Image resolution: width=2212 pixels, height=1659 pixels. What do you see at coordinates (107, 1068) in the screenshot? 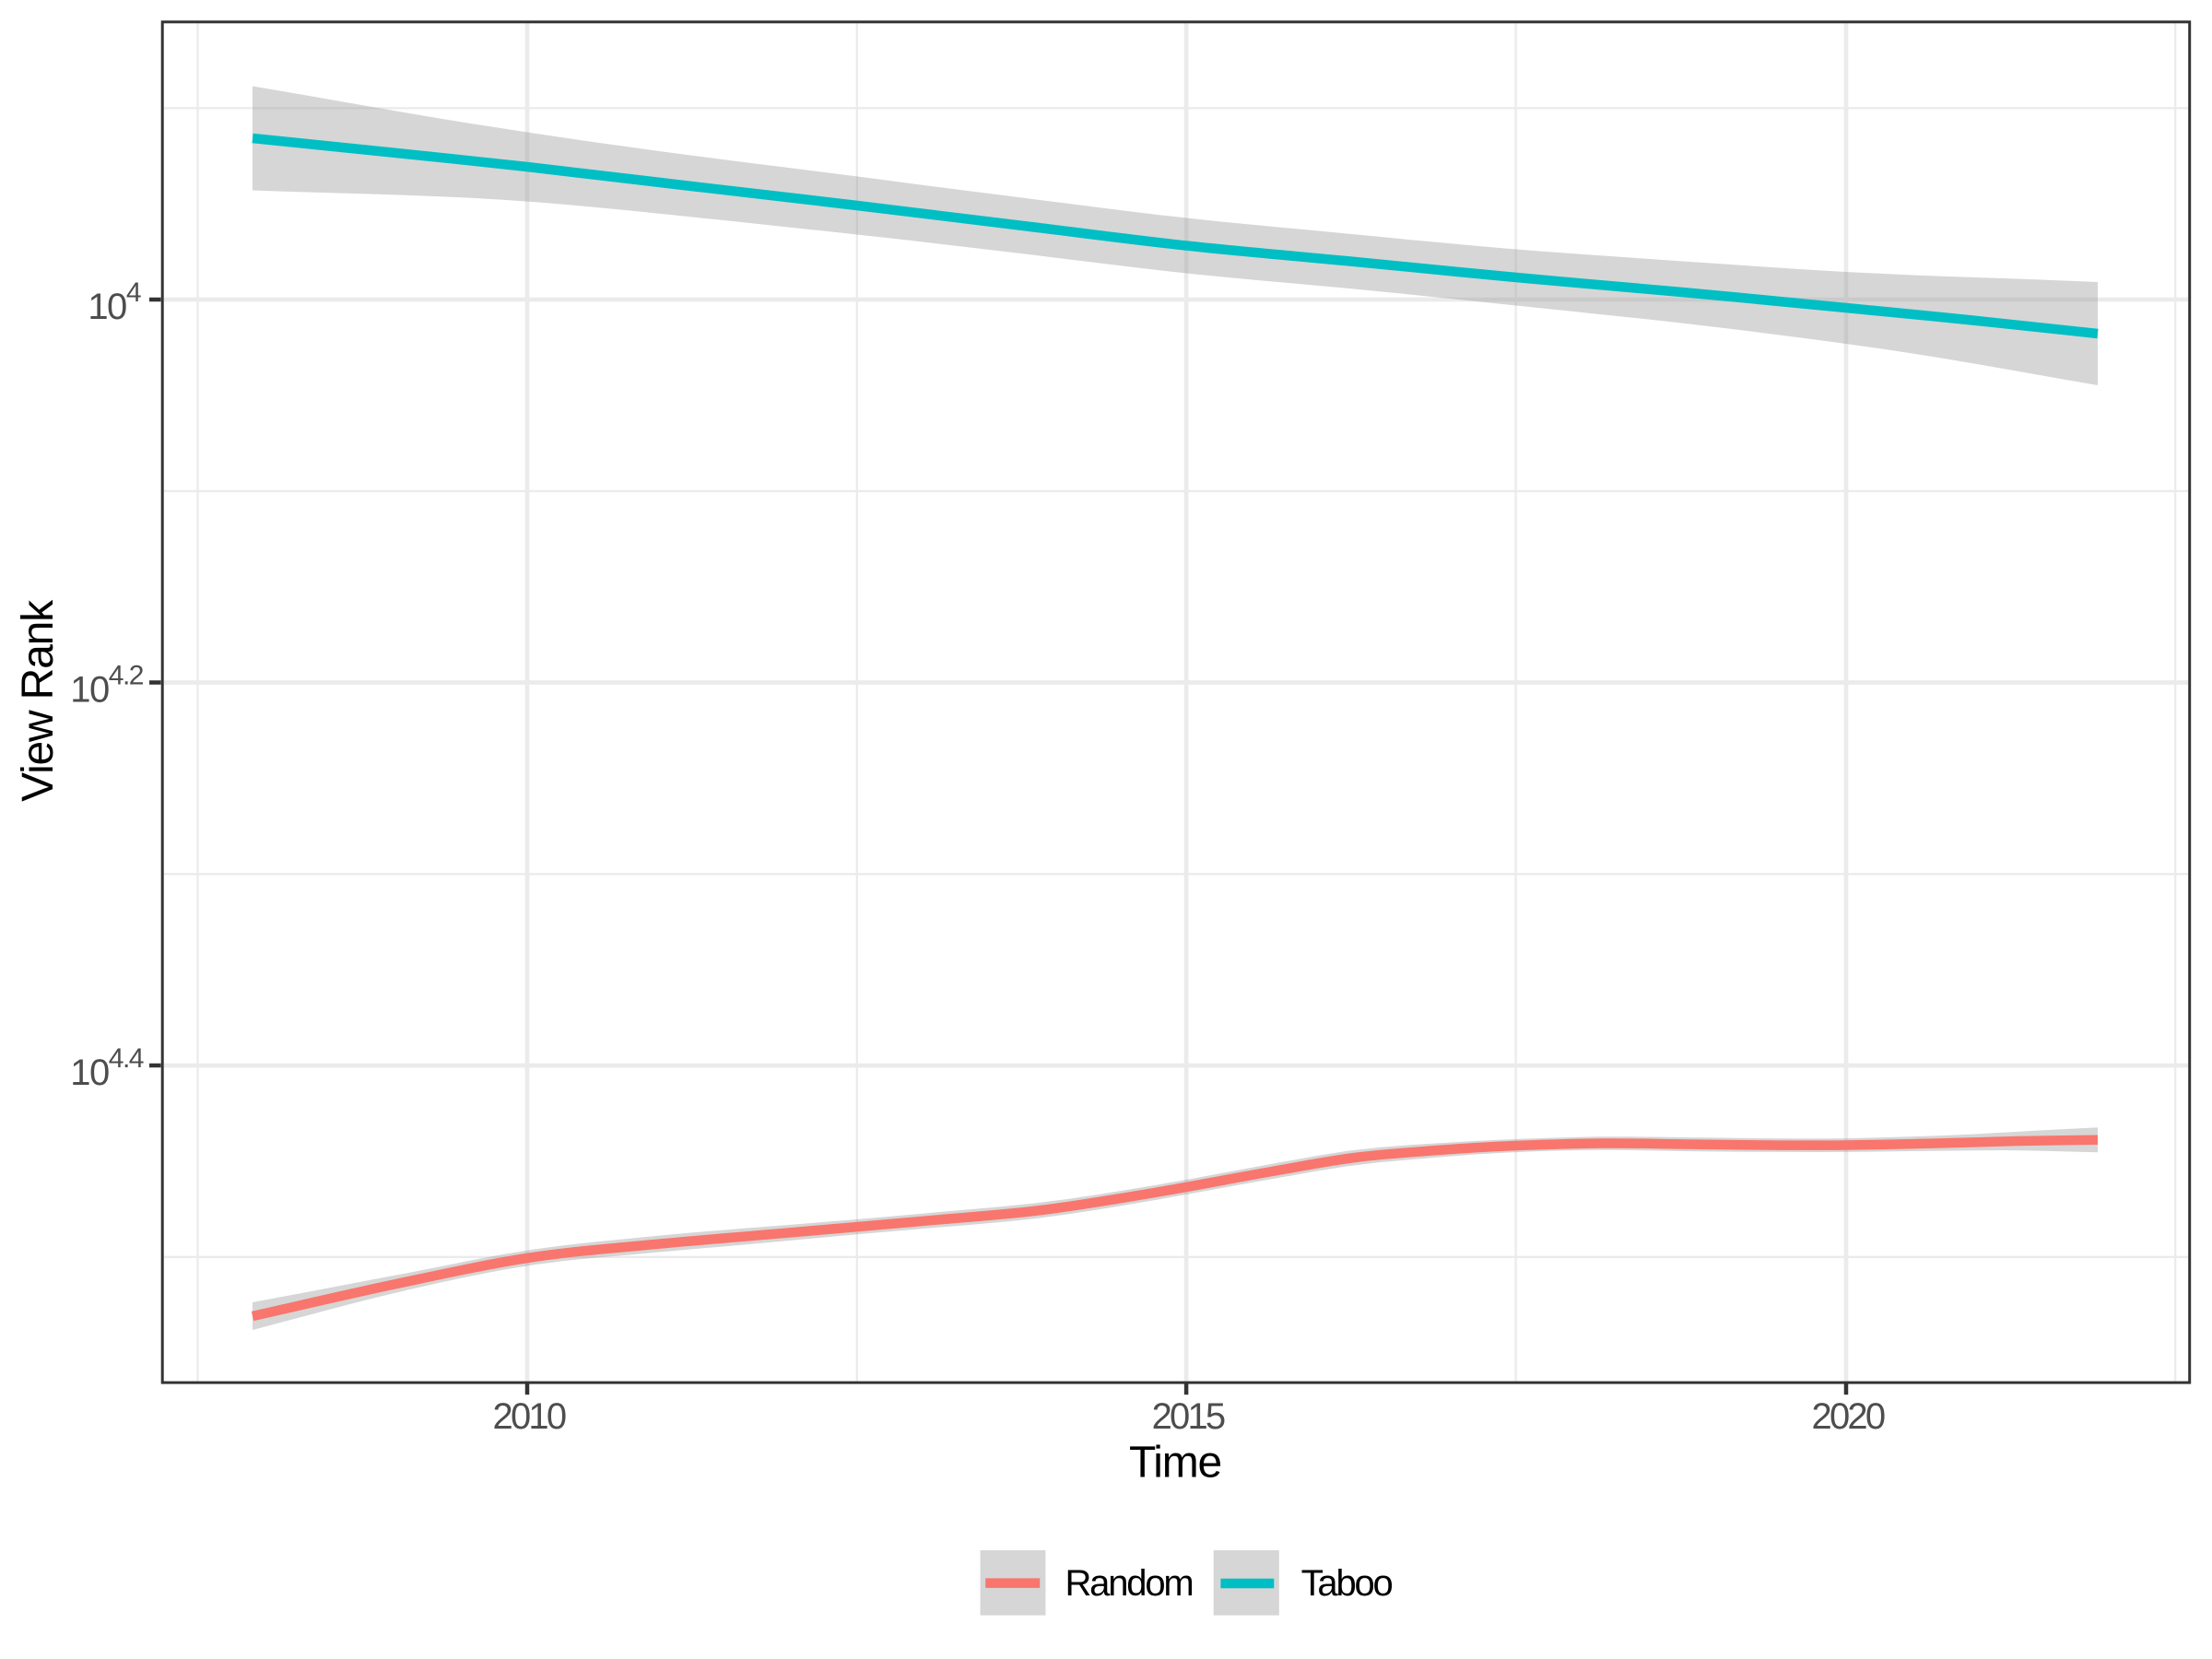
I see `svg-text: 104.4` at bounding box center [107, 1068].